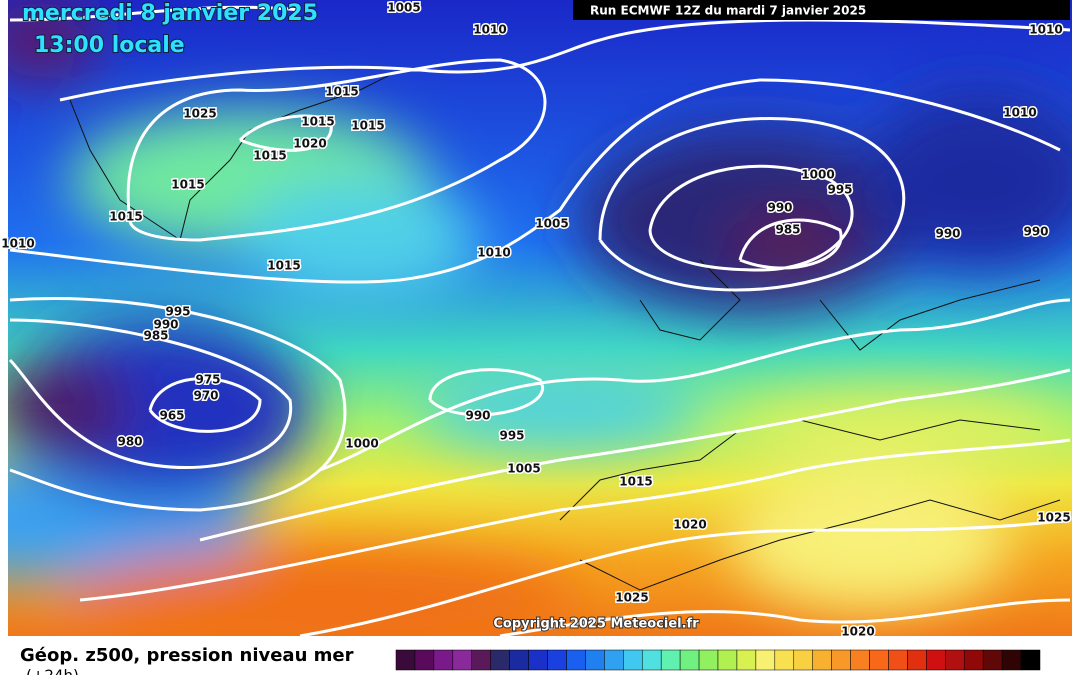  I want to click on isobar-label: 980, so click(129, 442).